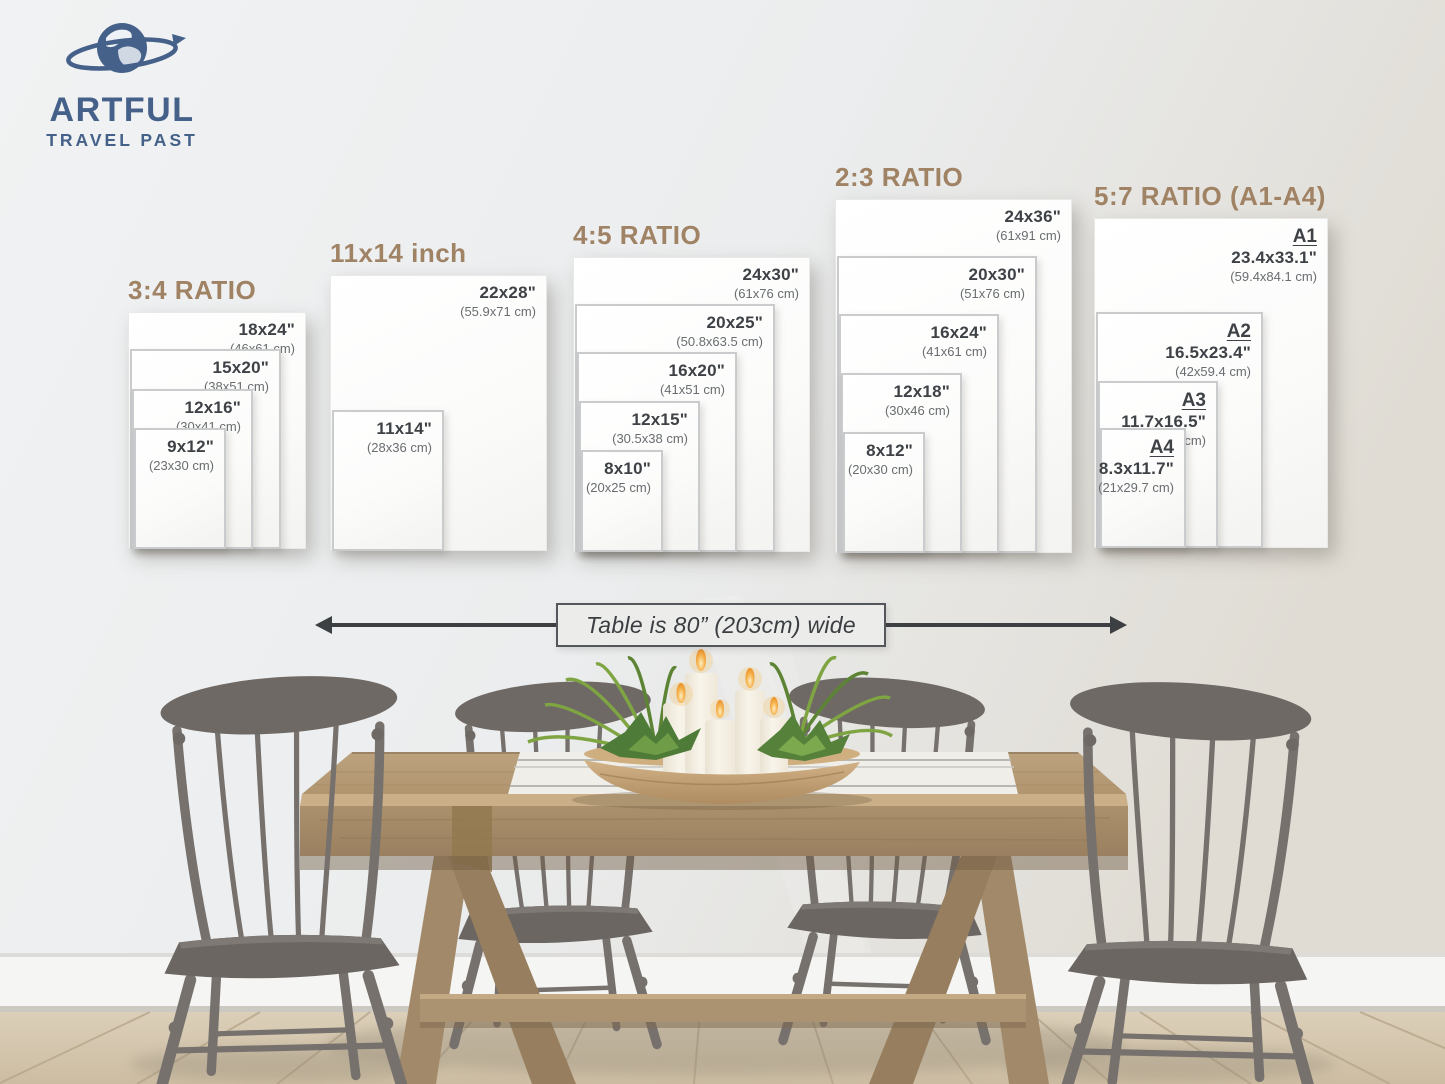 This screenshot has width=1445, height=1084. Describe the element at coordinates (323, 625) in the screenshot. I see `arrow-left-icon` at that location.